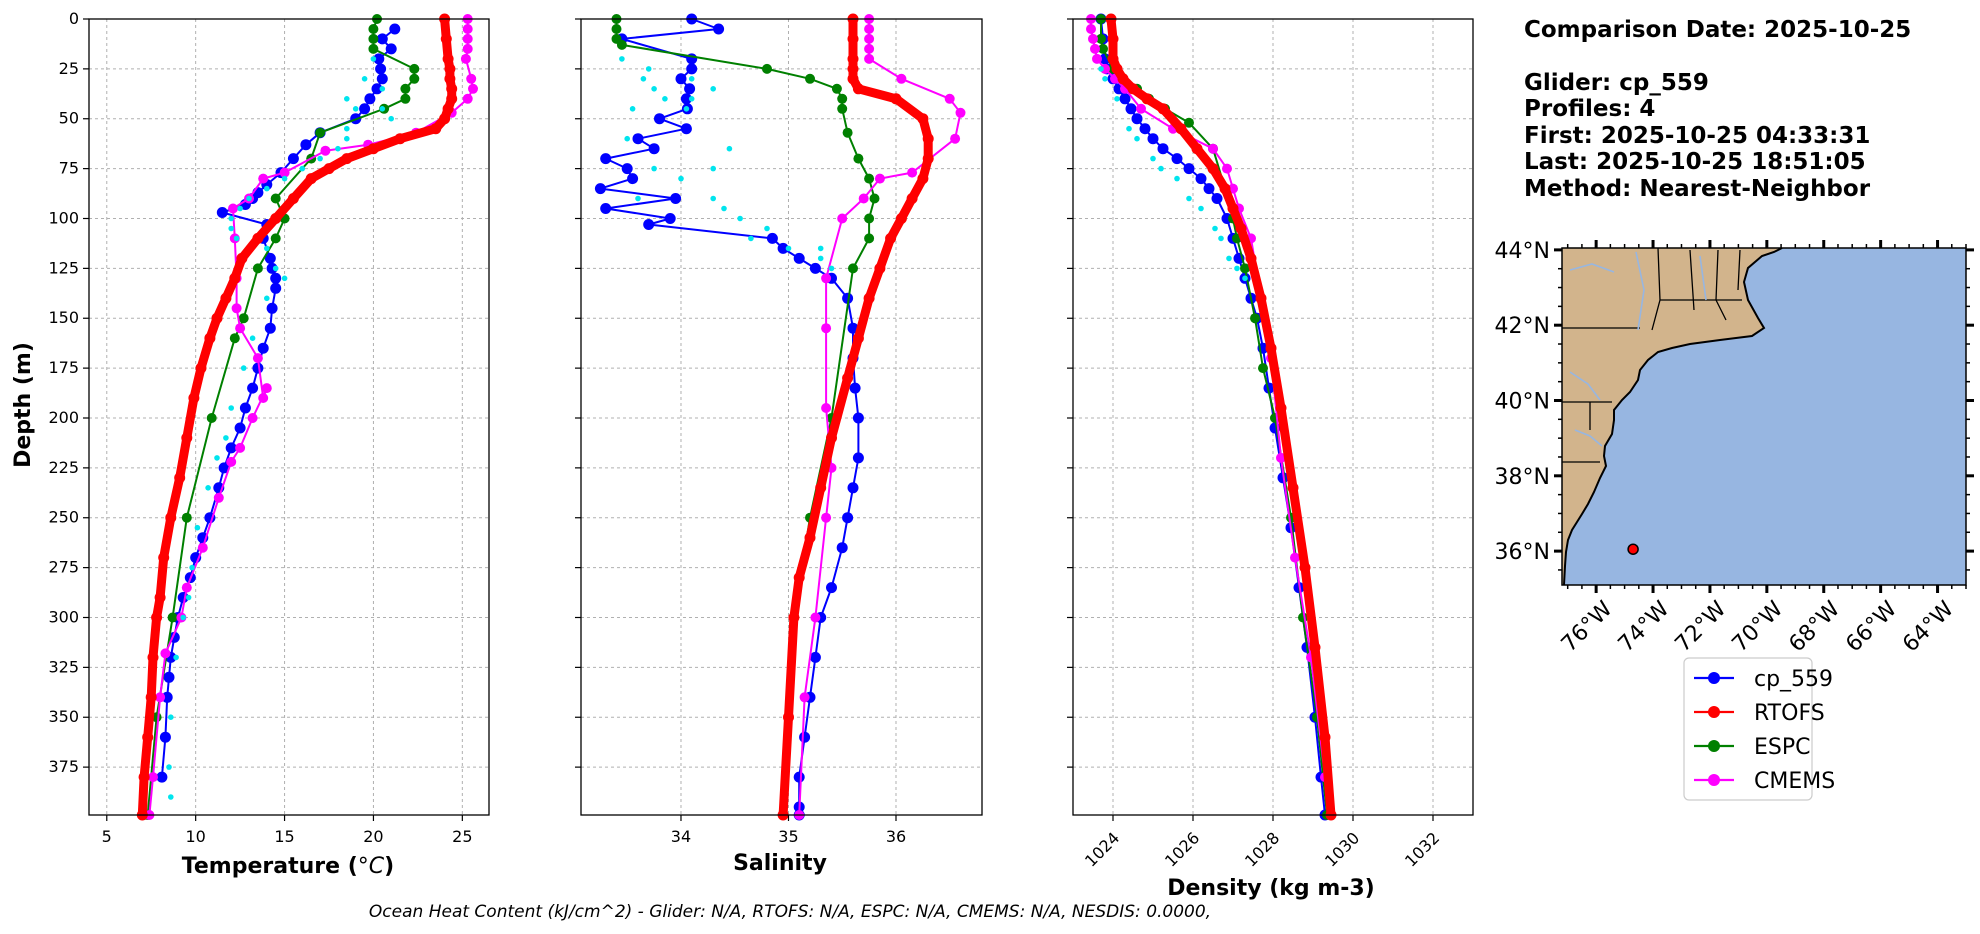  What do you see at coordinates (63, 517) in the screenshot?
I see `y-tick-label: 250` at bounding box center [63, 517].